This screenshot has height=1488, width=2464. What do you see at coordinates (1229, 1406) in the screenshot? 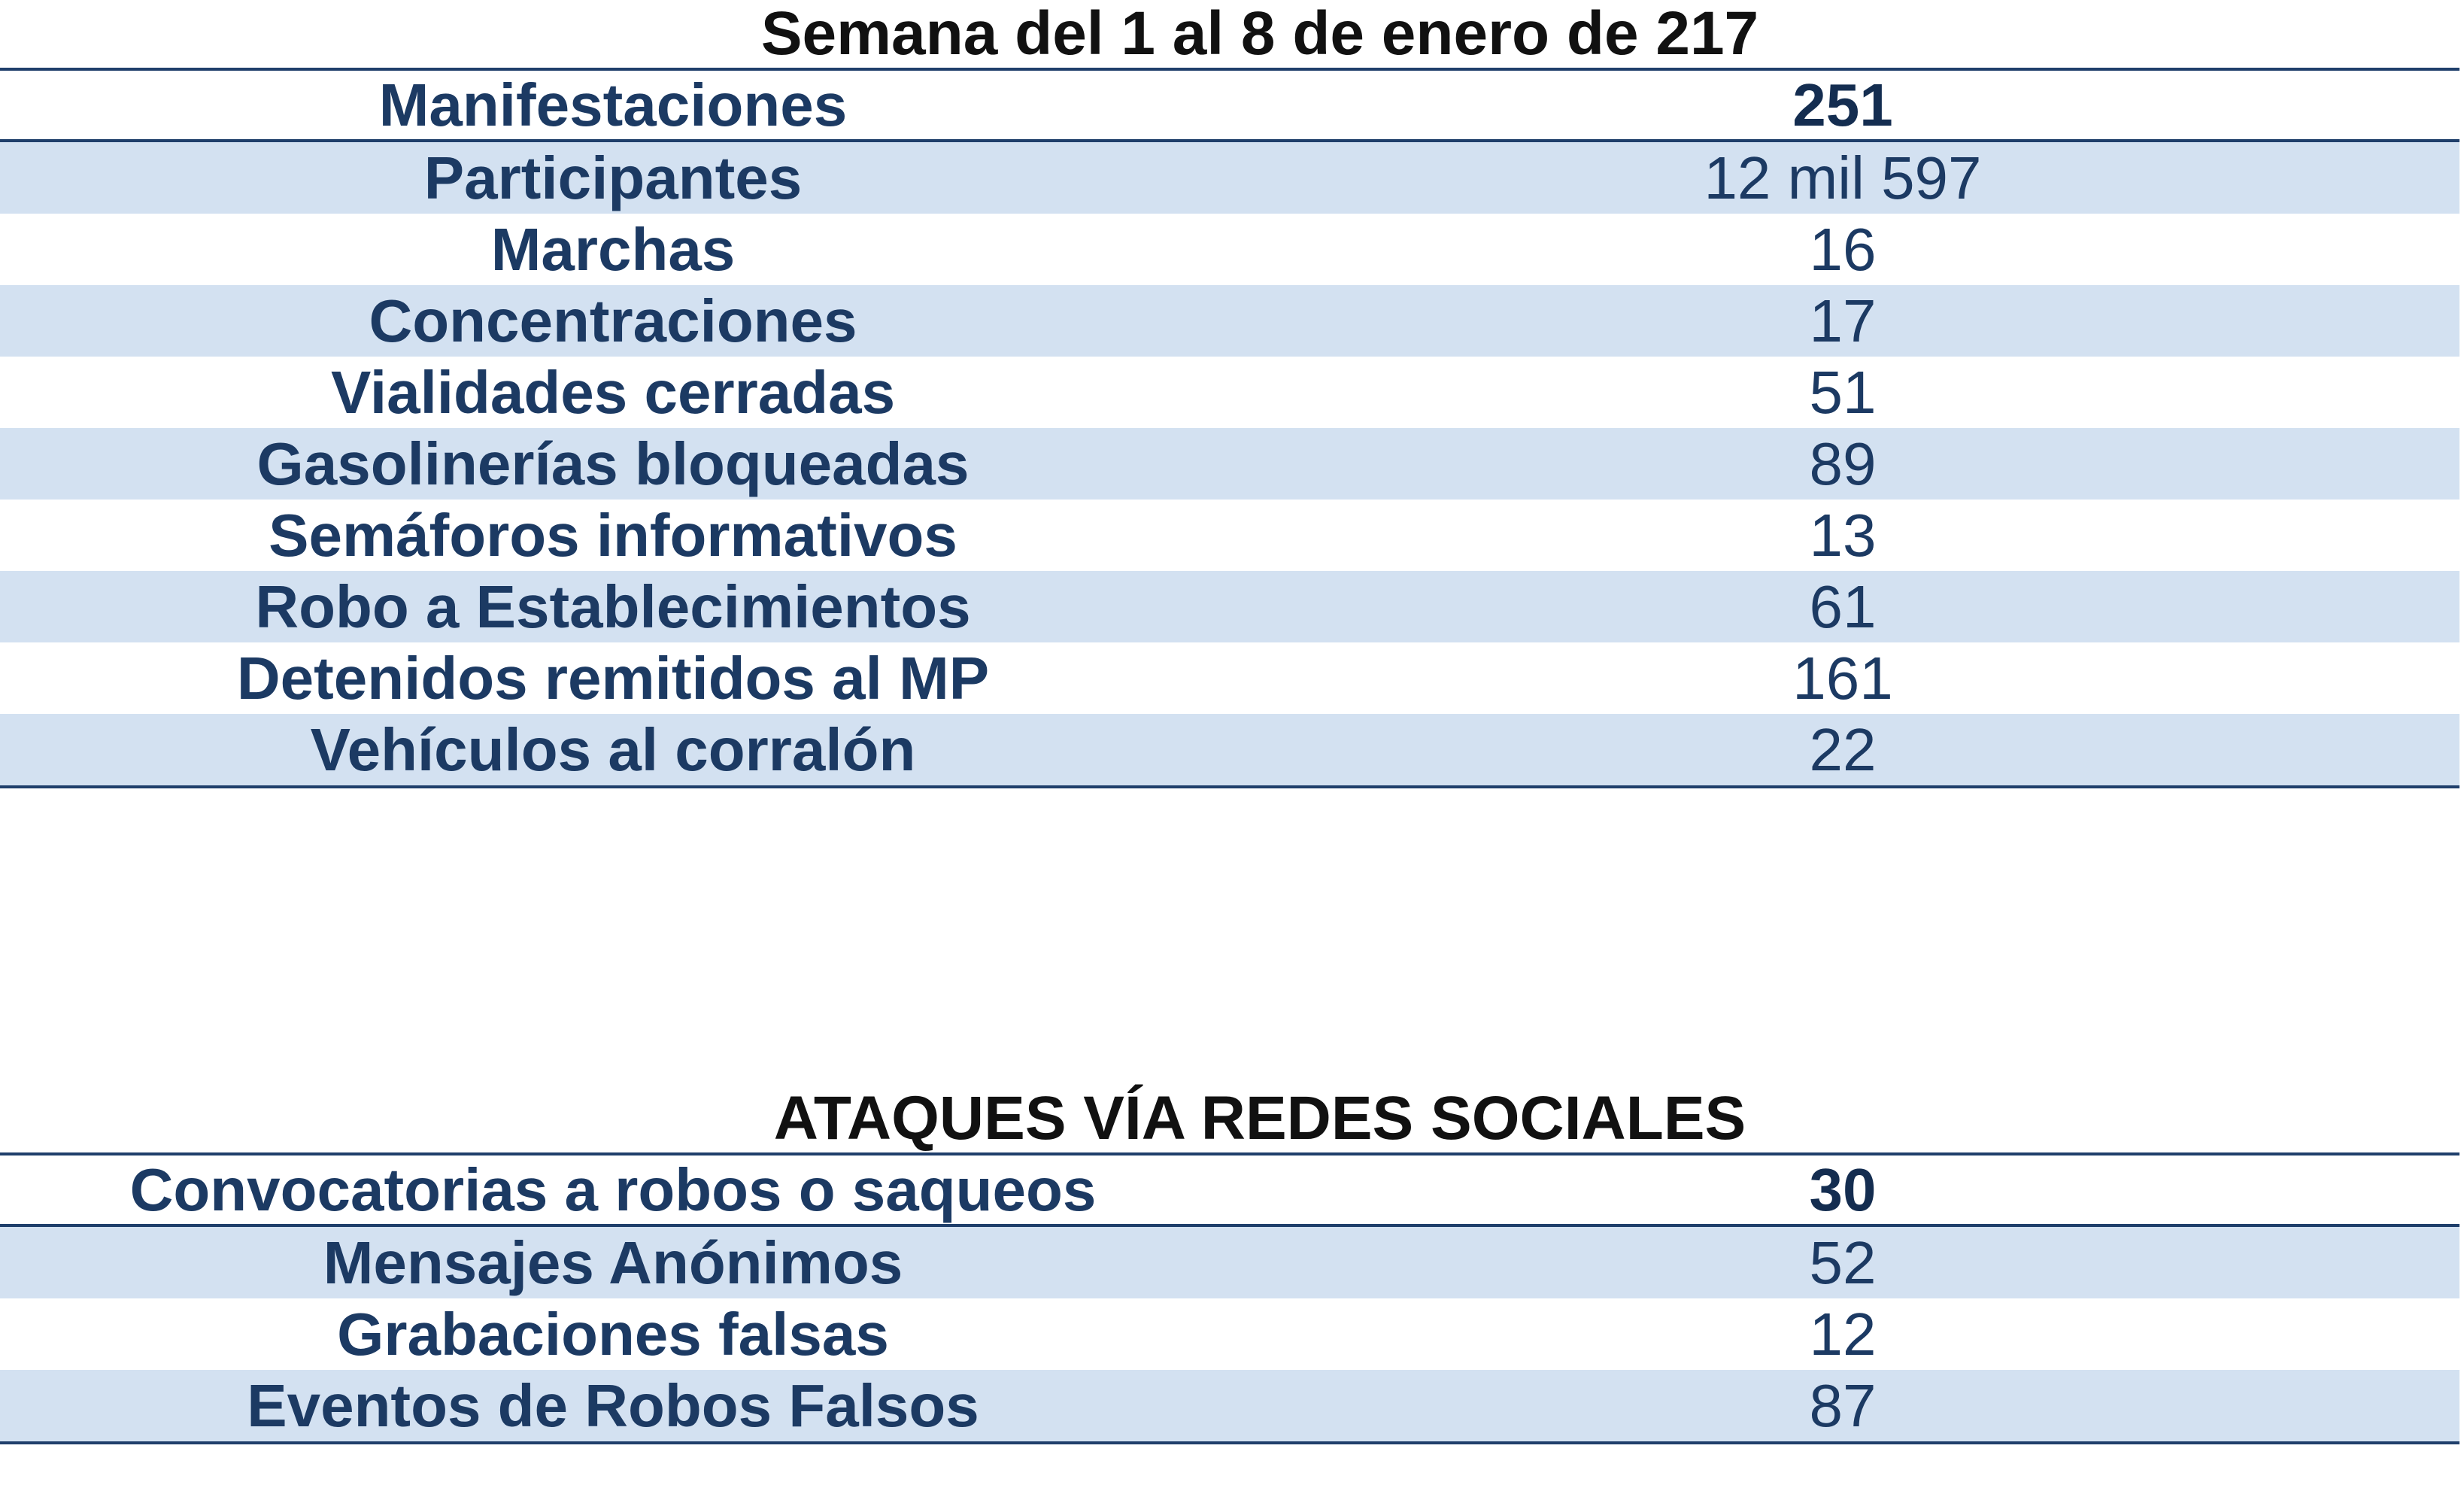
I see `table-row: Eventos de Robos Falsos 87` at bounding box center [1229, 1406].